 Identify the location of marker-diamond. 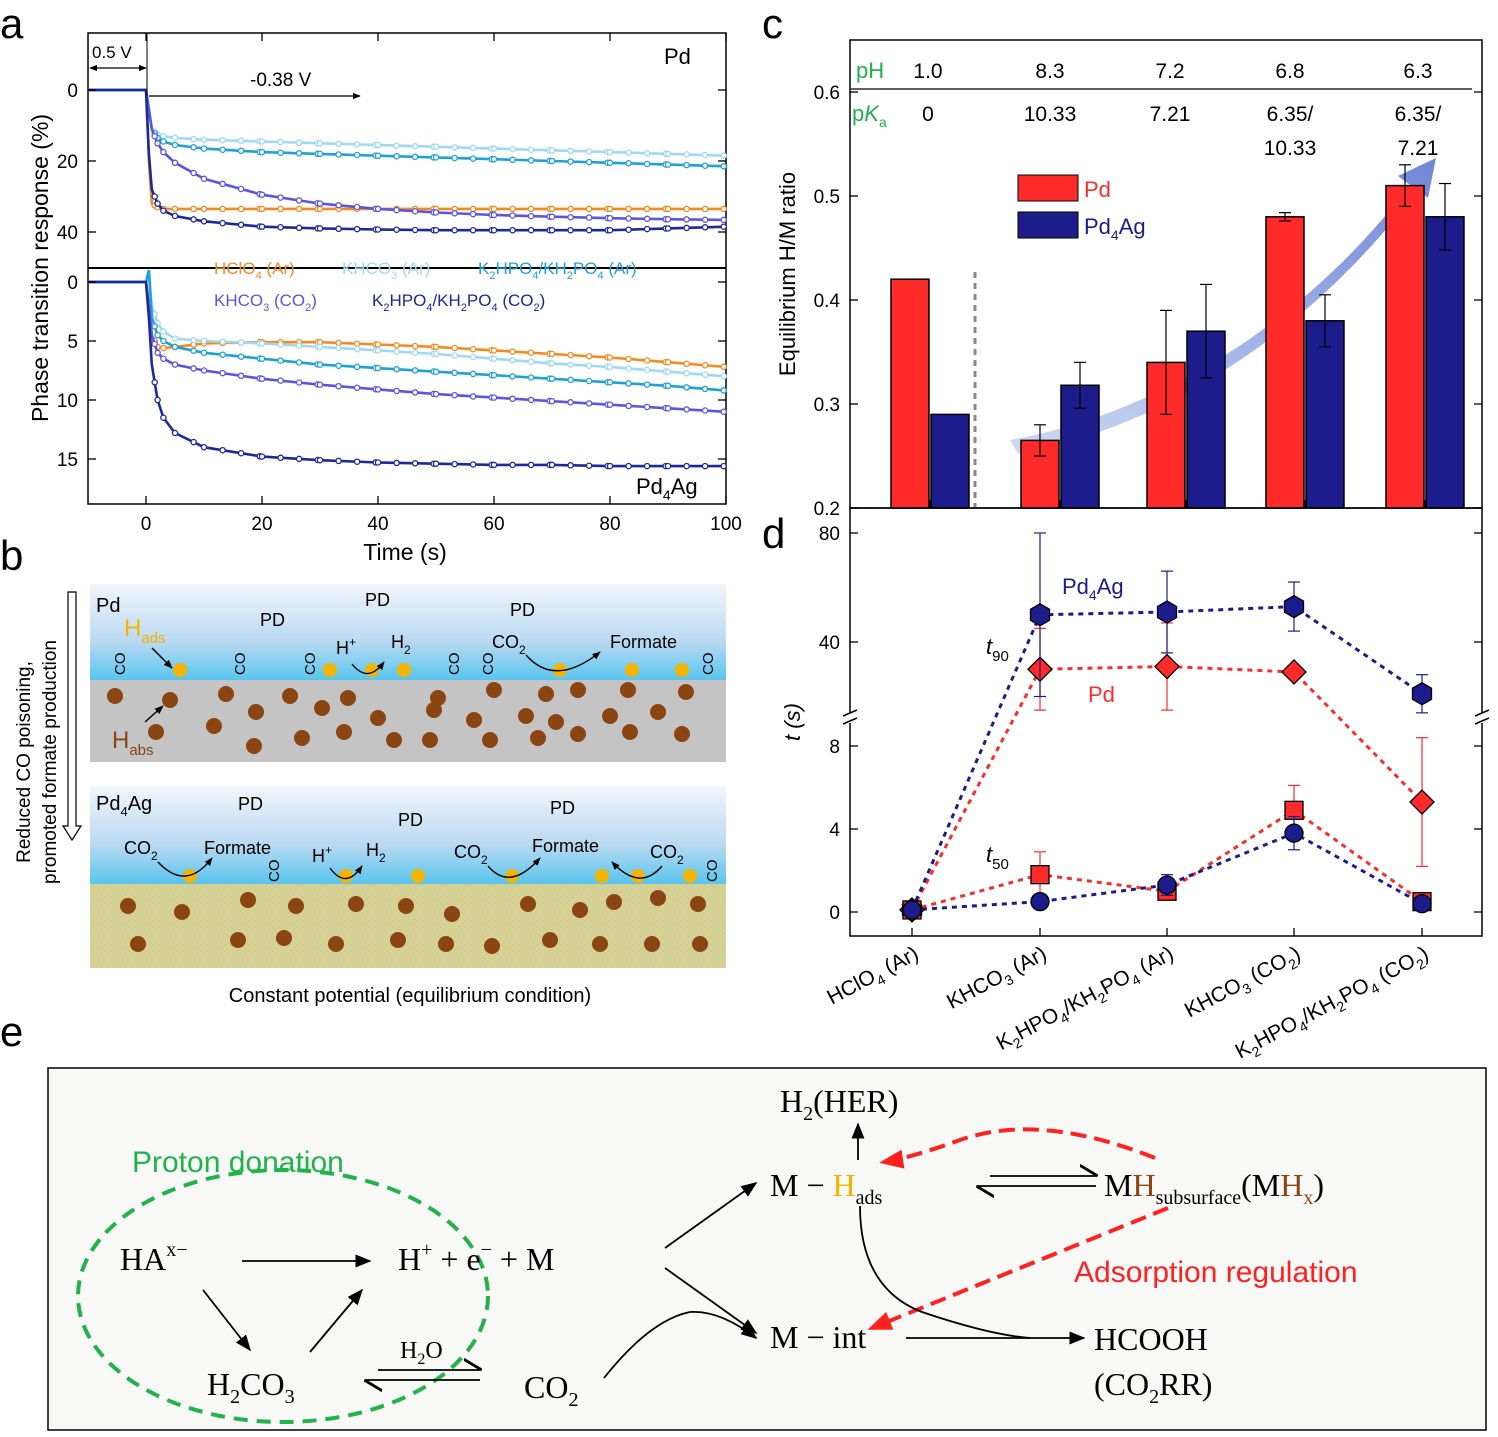
(1167, 666).